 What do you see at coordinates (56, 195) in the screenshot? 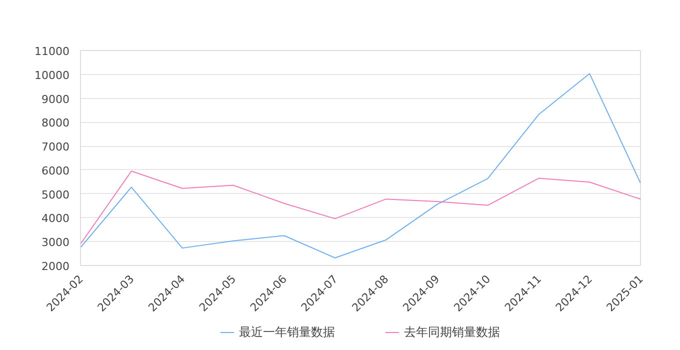
I see `y-tick-label: 5000` at bounding box center [56, 195].